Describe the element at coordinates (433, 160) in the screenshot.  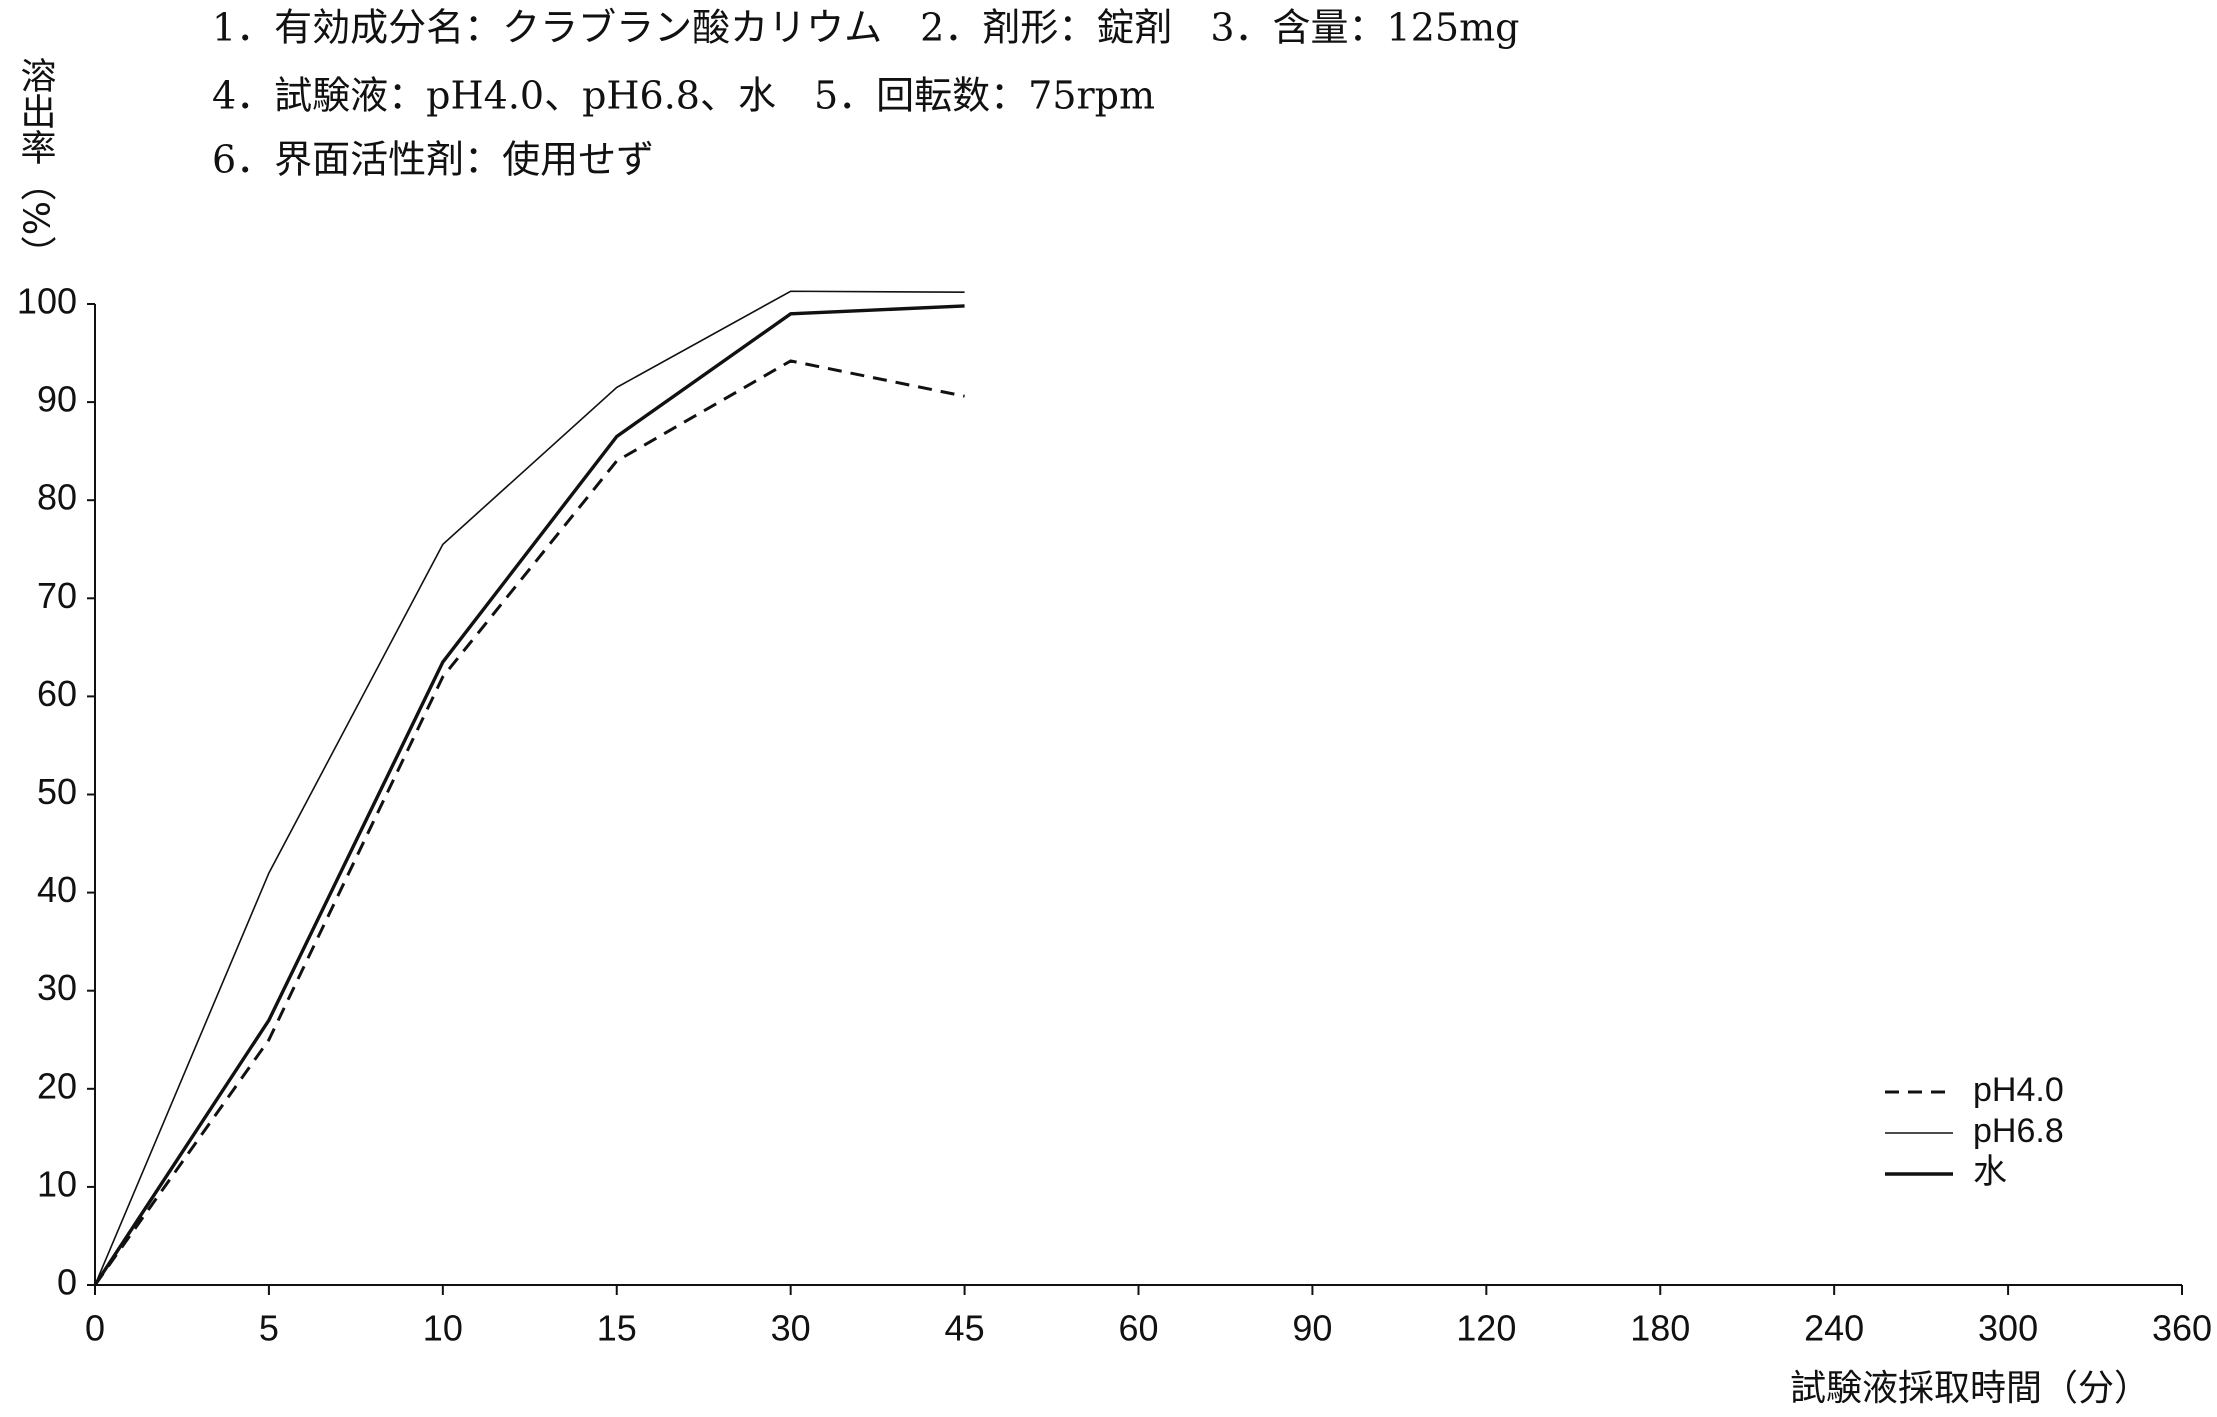
I see `title-line: 6．界面活性剤：使用せず` at that location.